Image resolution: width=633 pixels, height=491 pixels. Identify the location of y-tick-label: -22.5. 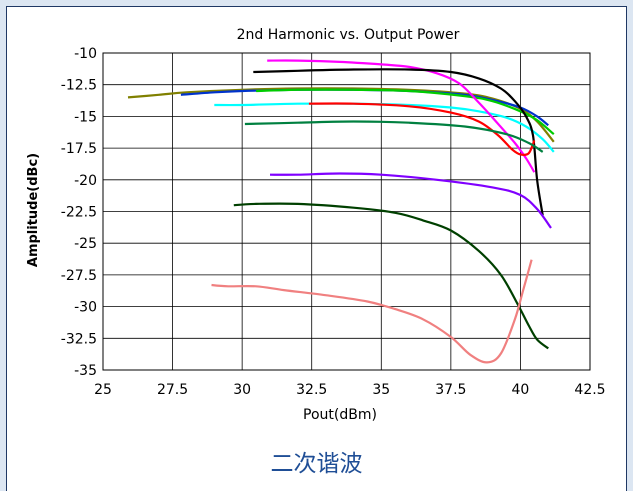
(79, 213).